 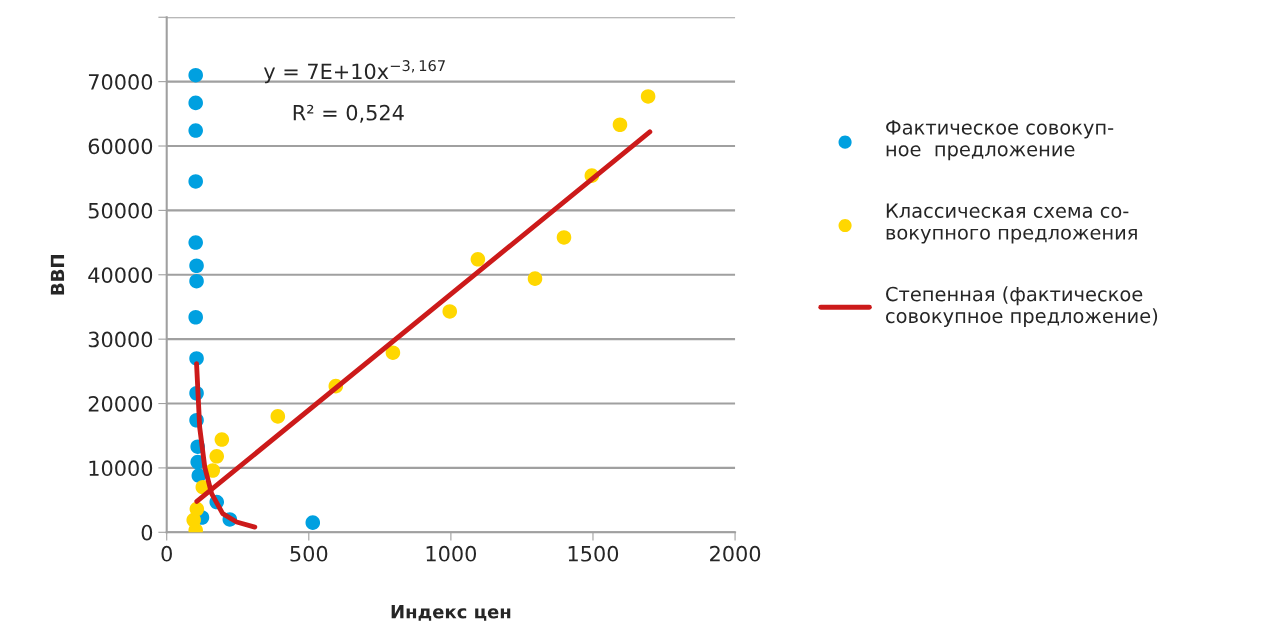 I want to click on y-tick-label: 50000, so click(x=120, y=210).